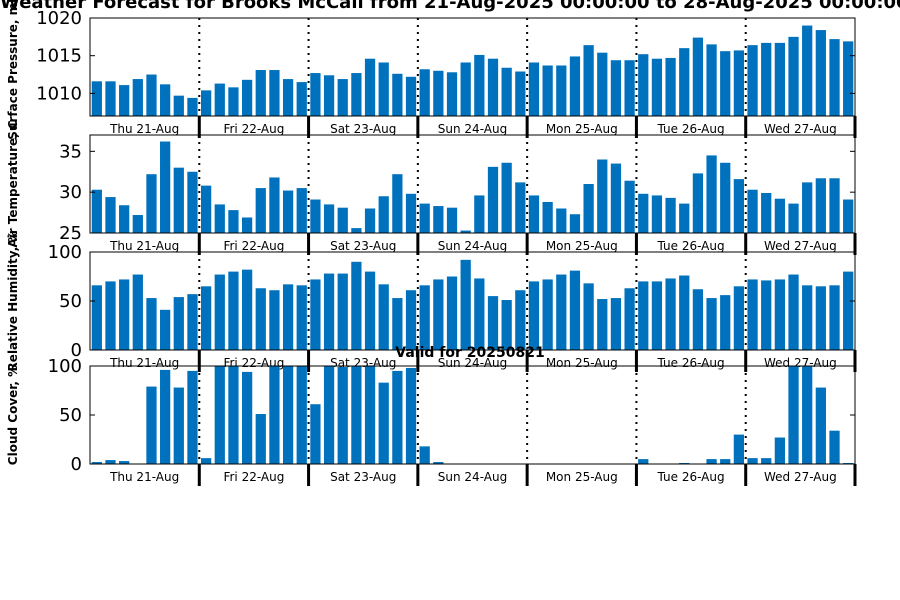 The width and height of the screenshot is (900, 600). I want to click on day-label-2-6: Wed 27-Aug, so click(800, 246).